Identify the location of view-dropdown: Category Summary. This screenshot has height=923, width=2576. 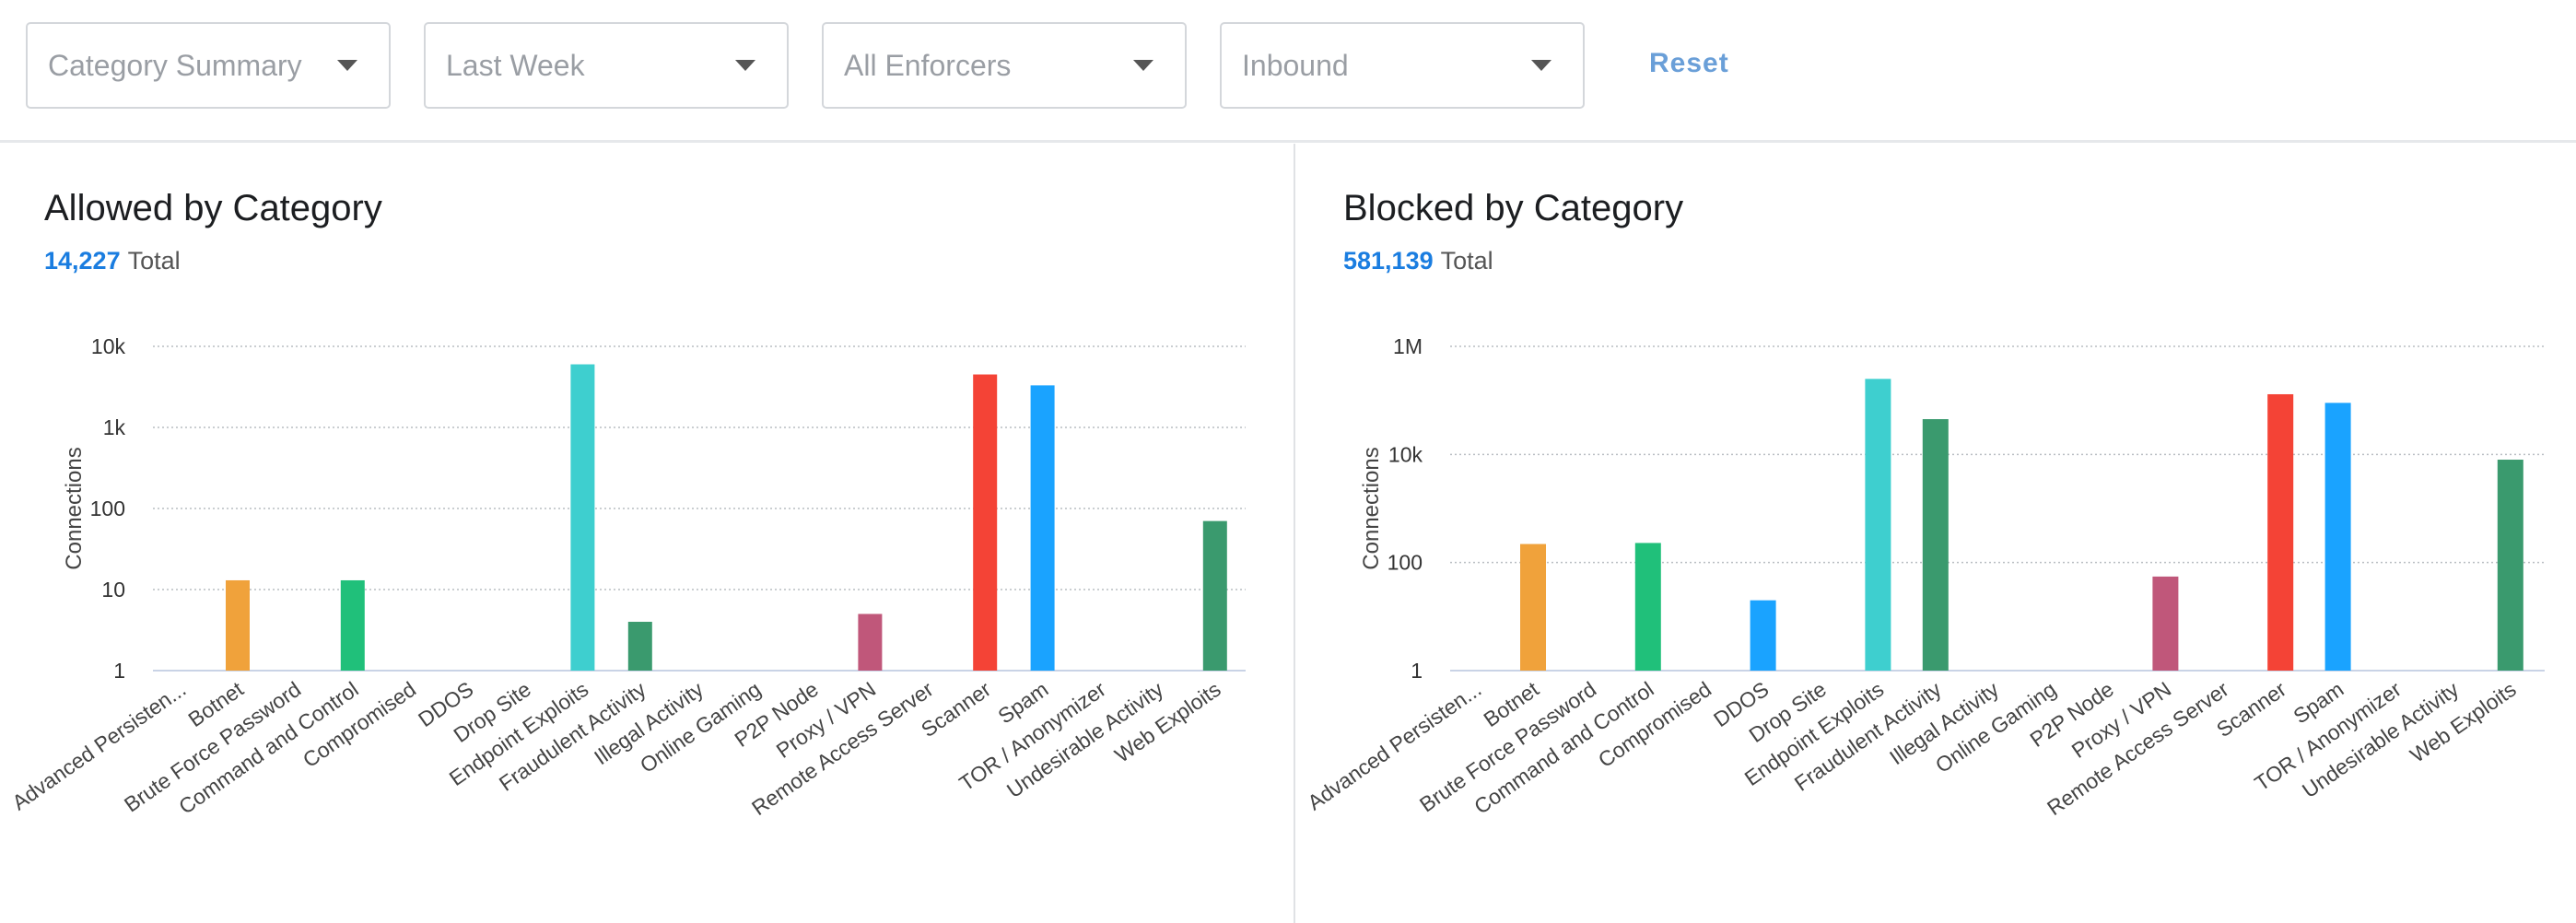
(208, 65).